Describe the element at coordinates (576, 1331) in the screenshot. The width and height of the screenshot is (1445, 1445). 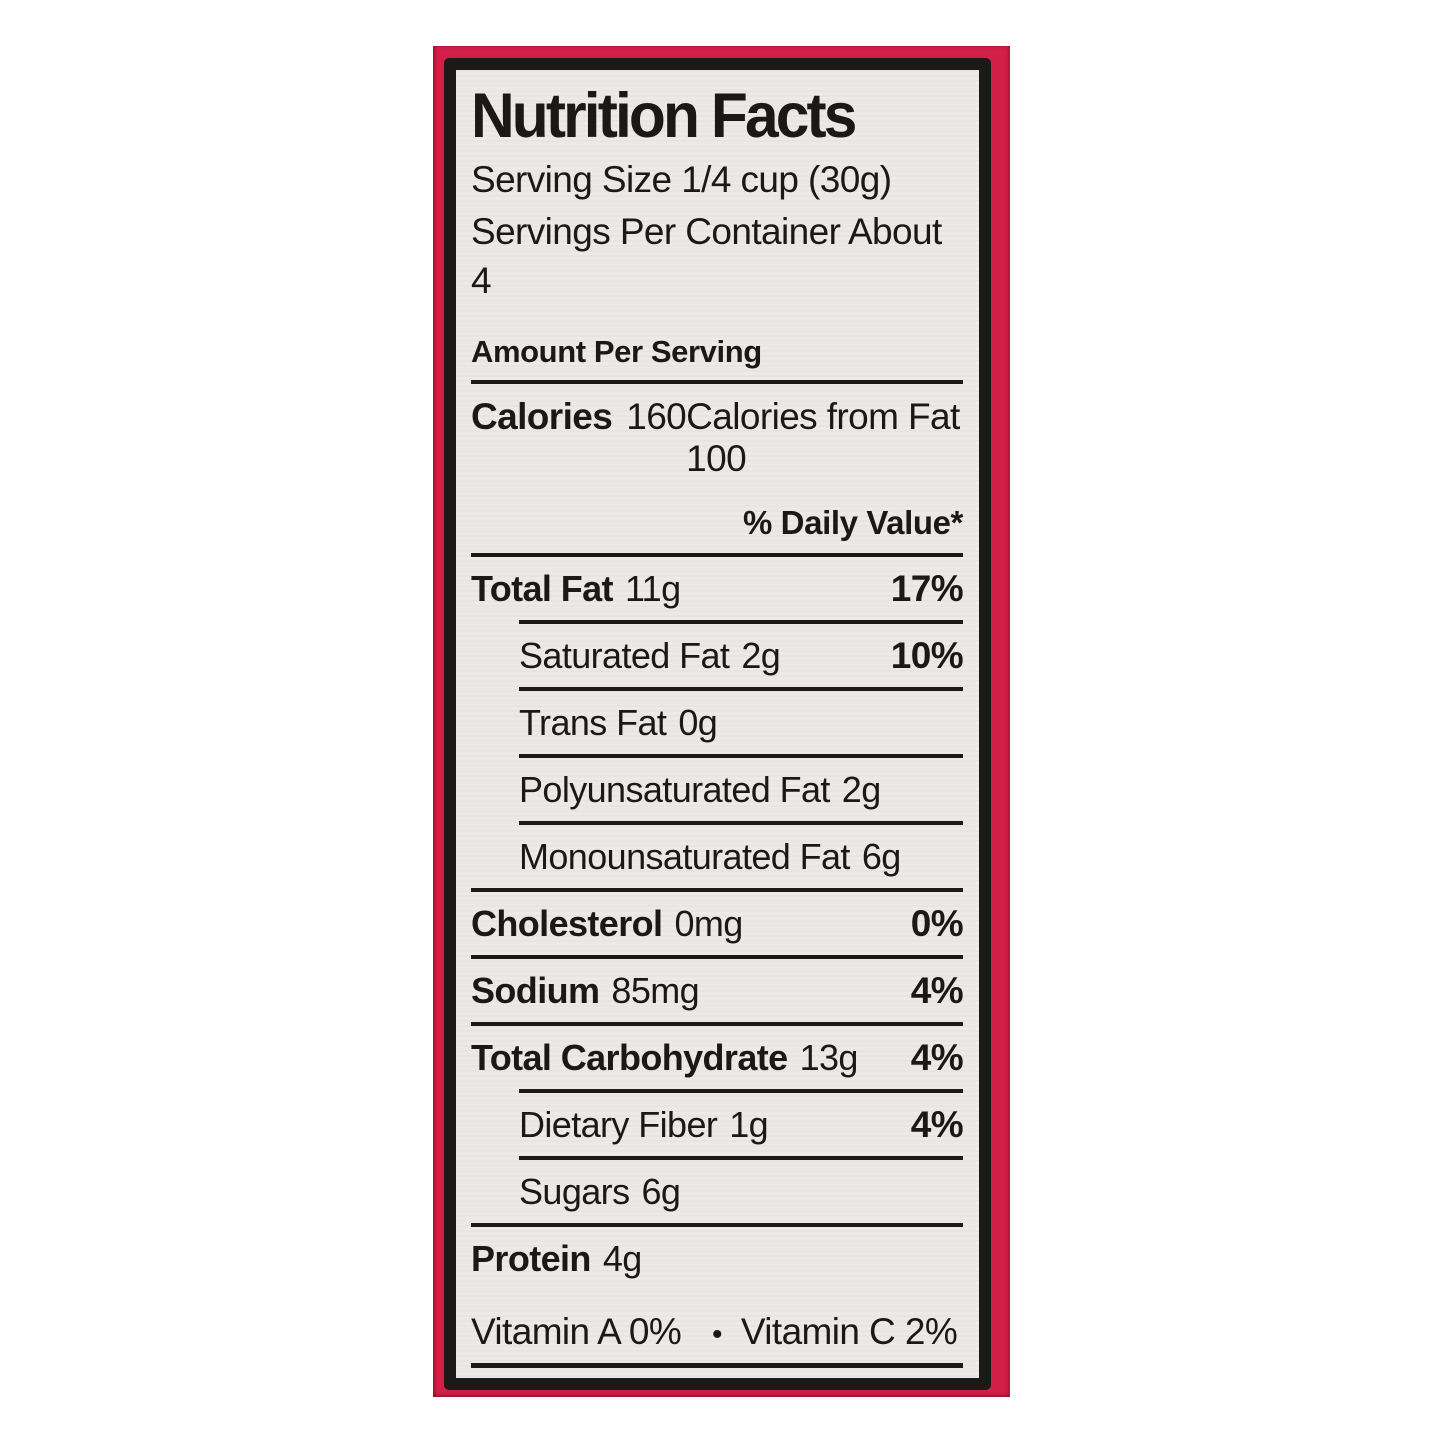
I see `micronutrient-left: Vitamin A 0%` at that location.